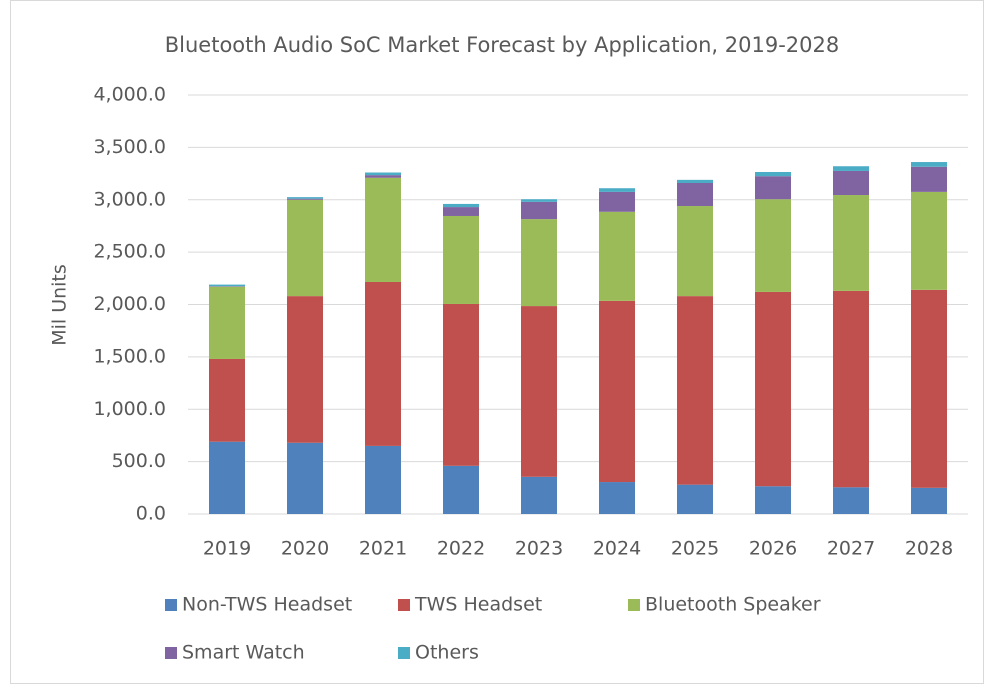 This screenshot has width=985, height=685. I want to click on x-tick-label: 2020, so click(305, 549).